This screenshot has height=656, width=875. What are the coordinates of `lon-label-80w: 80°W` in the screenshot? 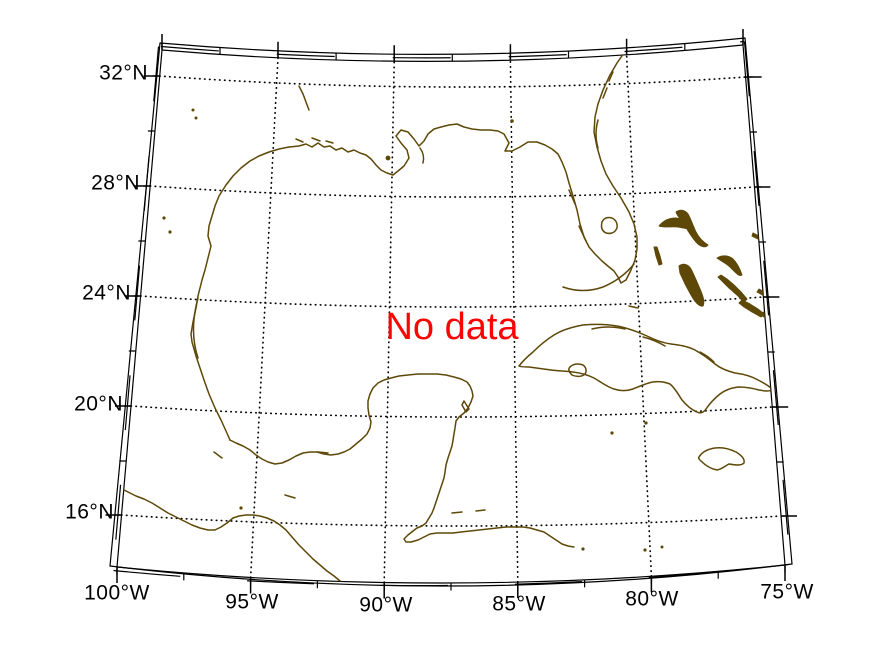 It's located at (652, 599).